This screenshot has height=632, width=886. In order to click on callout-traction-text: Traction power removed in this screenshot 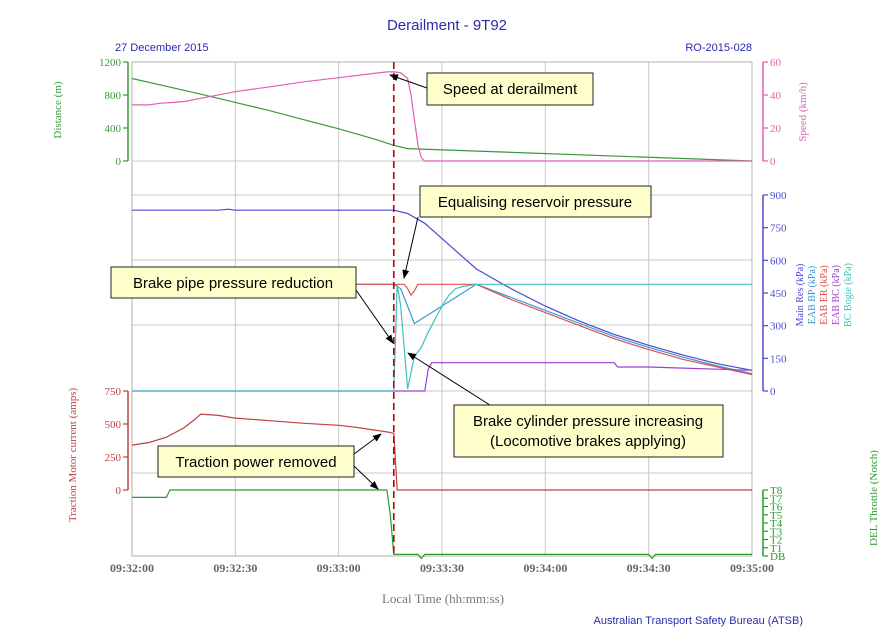, I will do `click(255, 462)`.